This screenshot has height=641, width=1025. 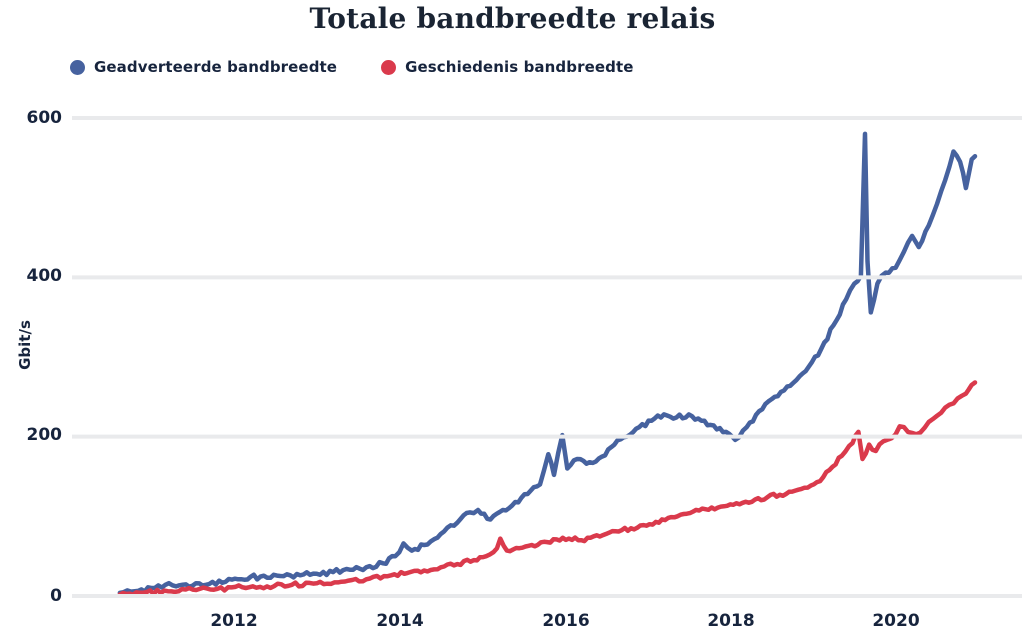 I want to click on legend-item-advertised-bandwidth: Geadverteerde bandbreedte, so click(x=203, y=67).